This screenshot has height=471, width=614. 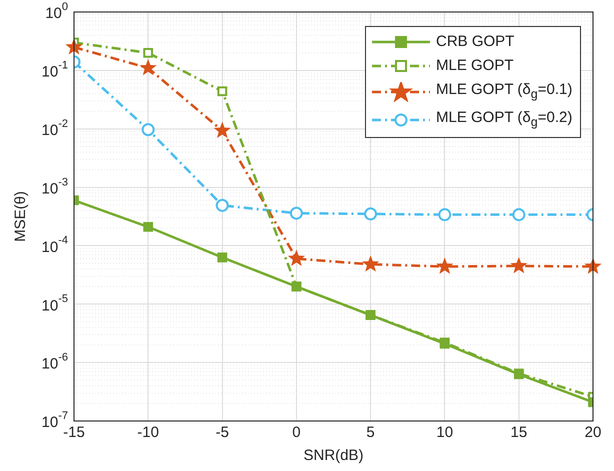 I want to click on y-axis-title: MSE(θ), so click(x=21, y=216).